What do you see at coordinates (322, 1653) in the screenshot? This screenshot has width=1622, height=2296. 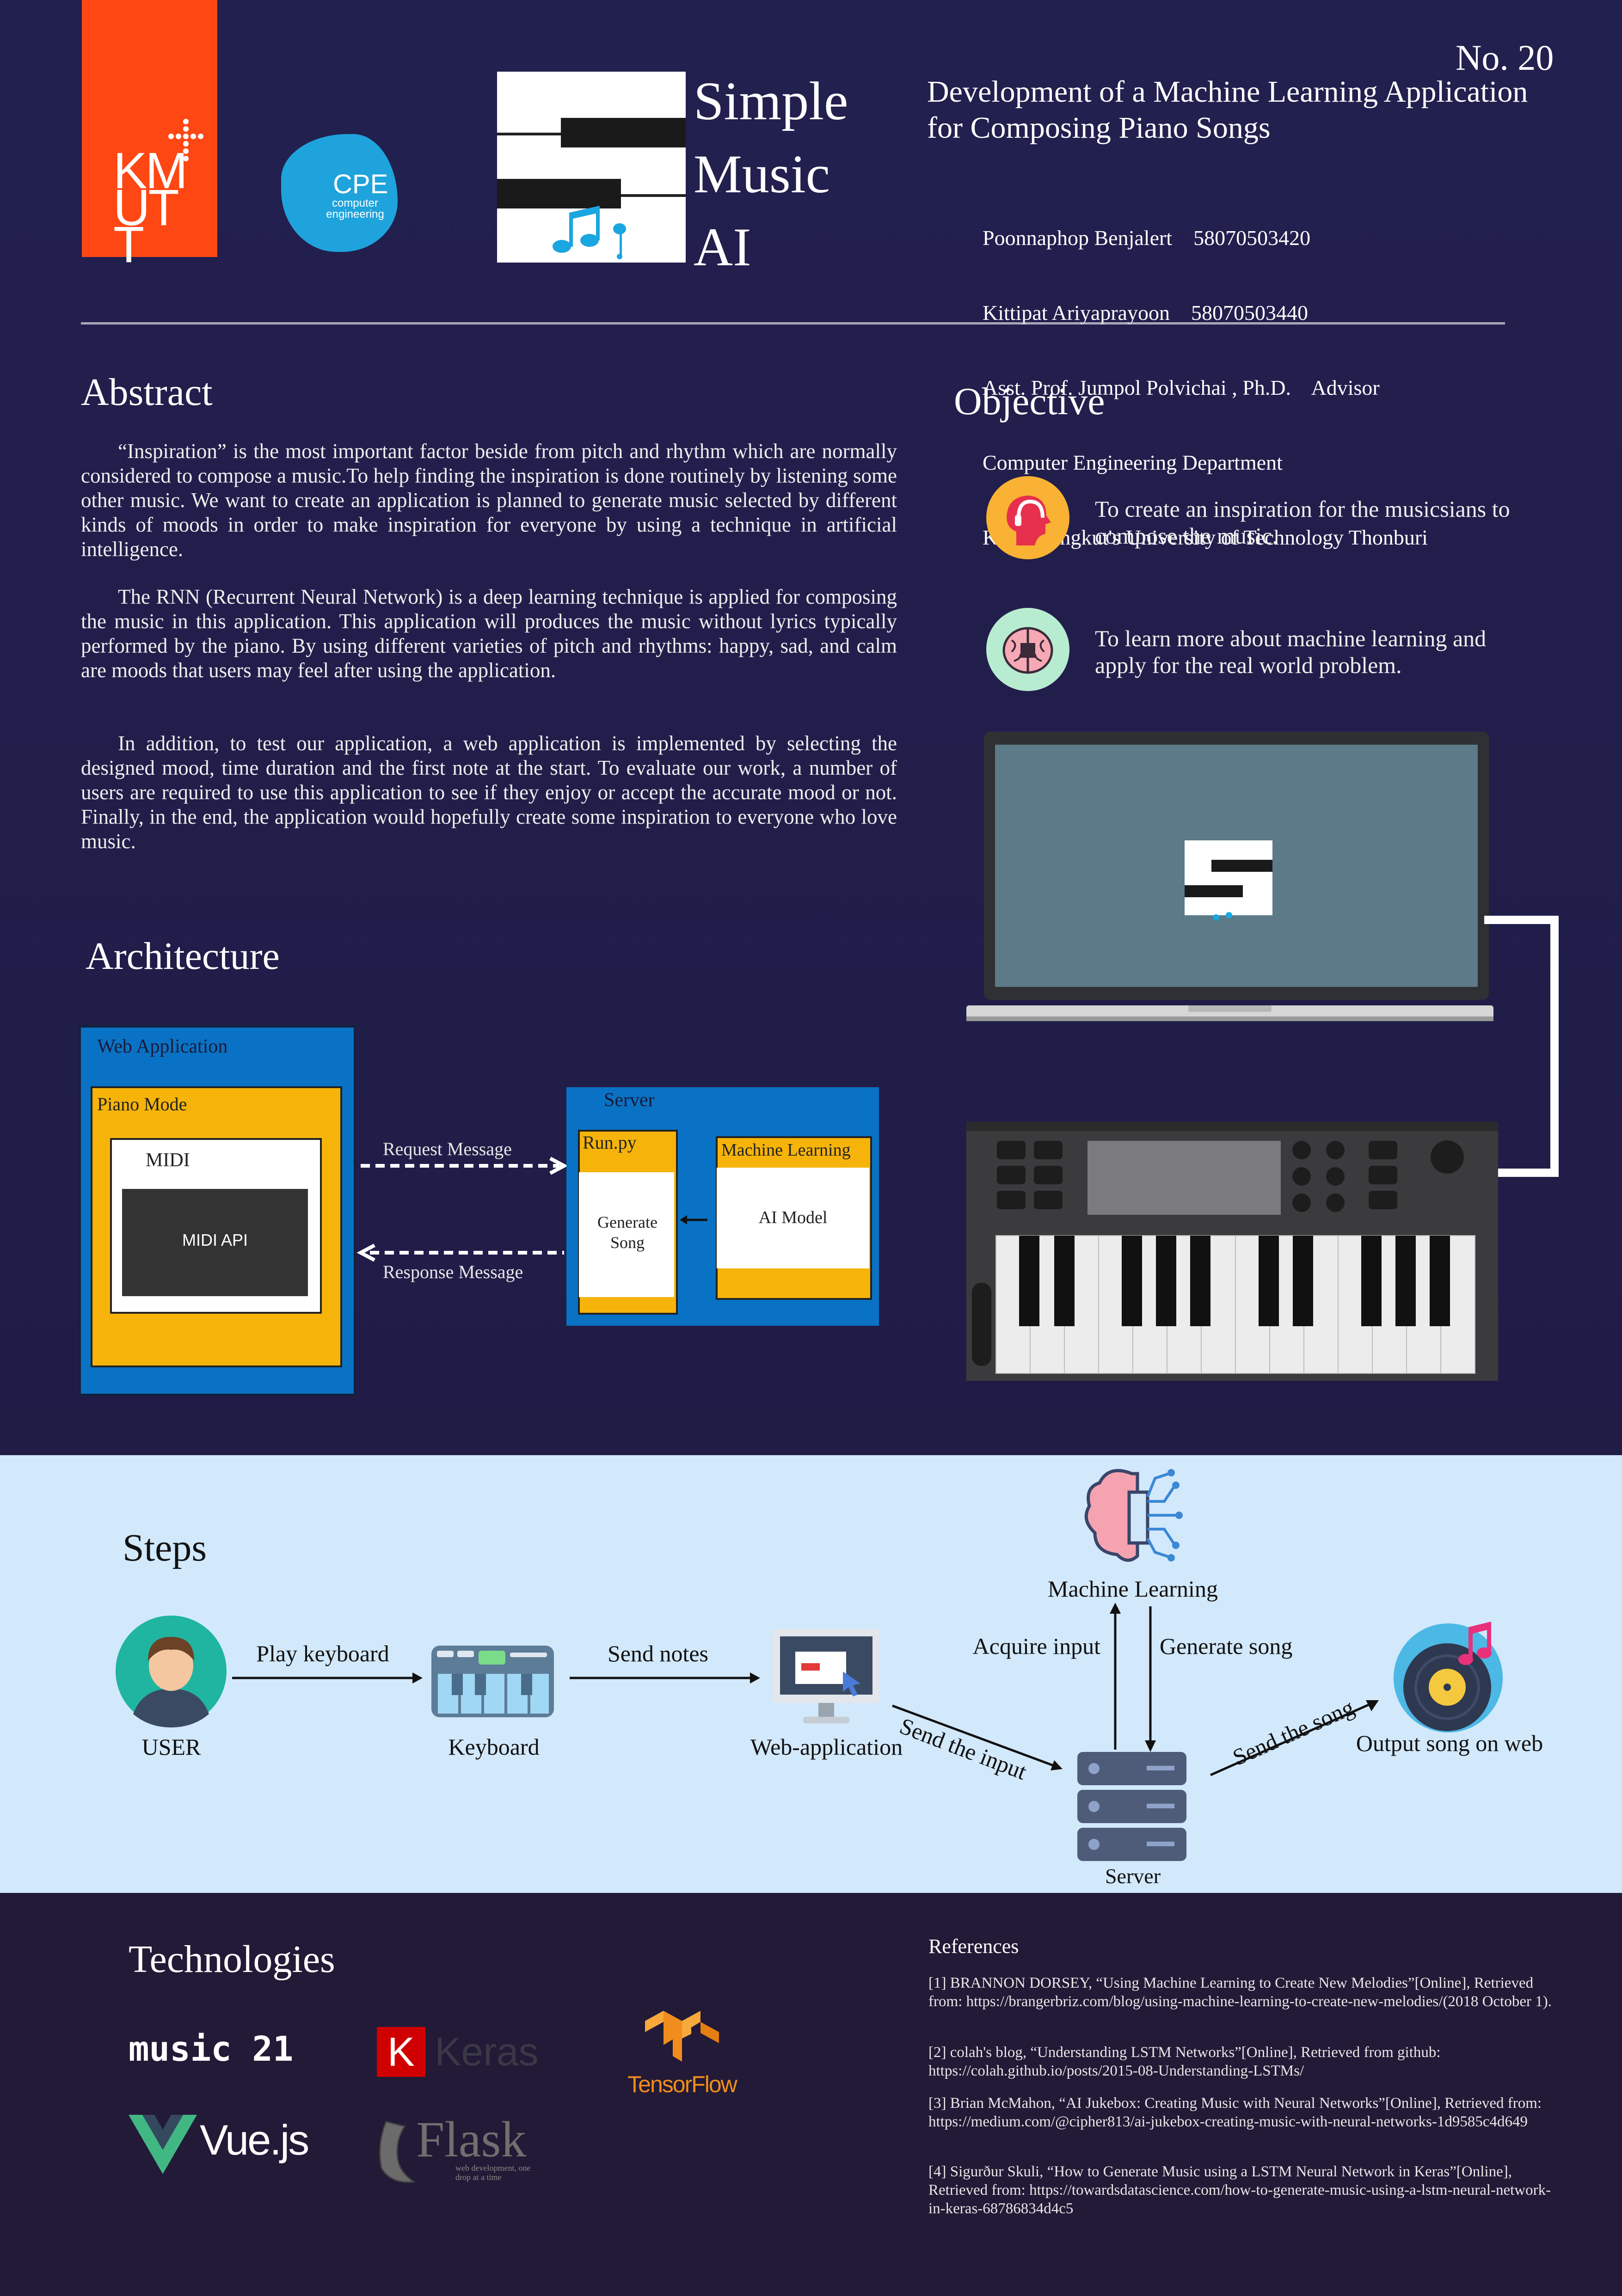 I see `play-keyboard-label: Play keyboard` at bounding box center [322, 1653].